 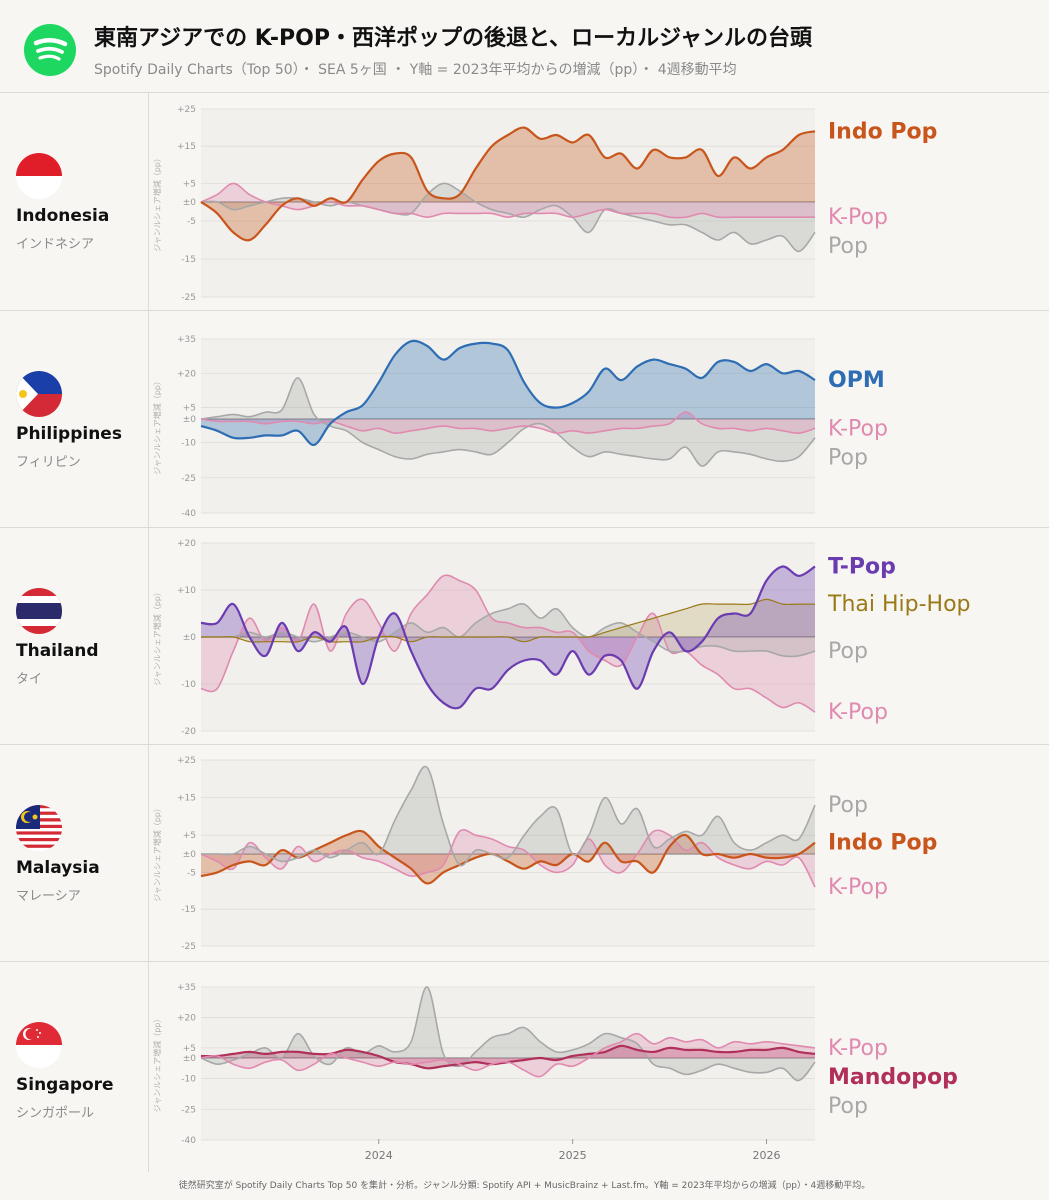 I want to click on country-name: Malaysia, so click(x=58, y=868).